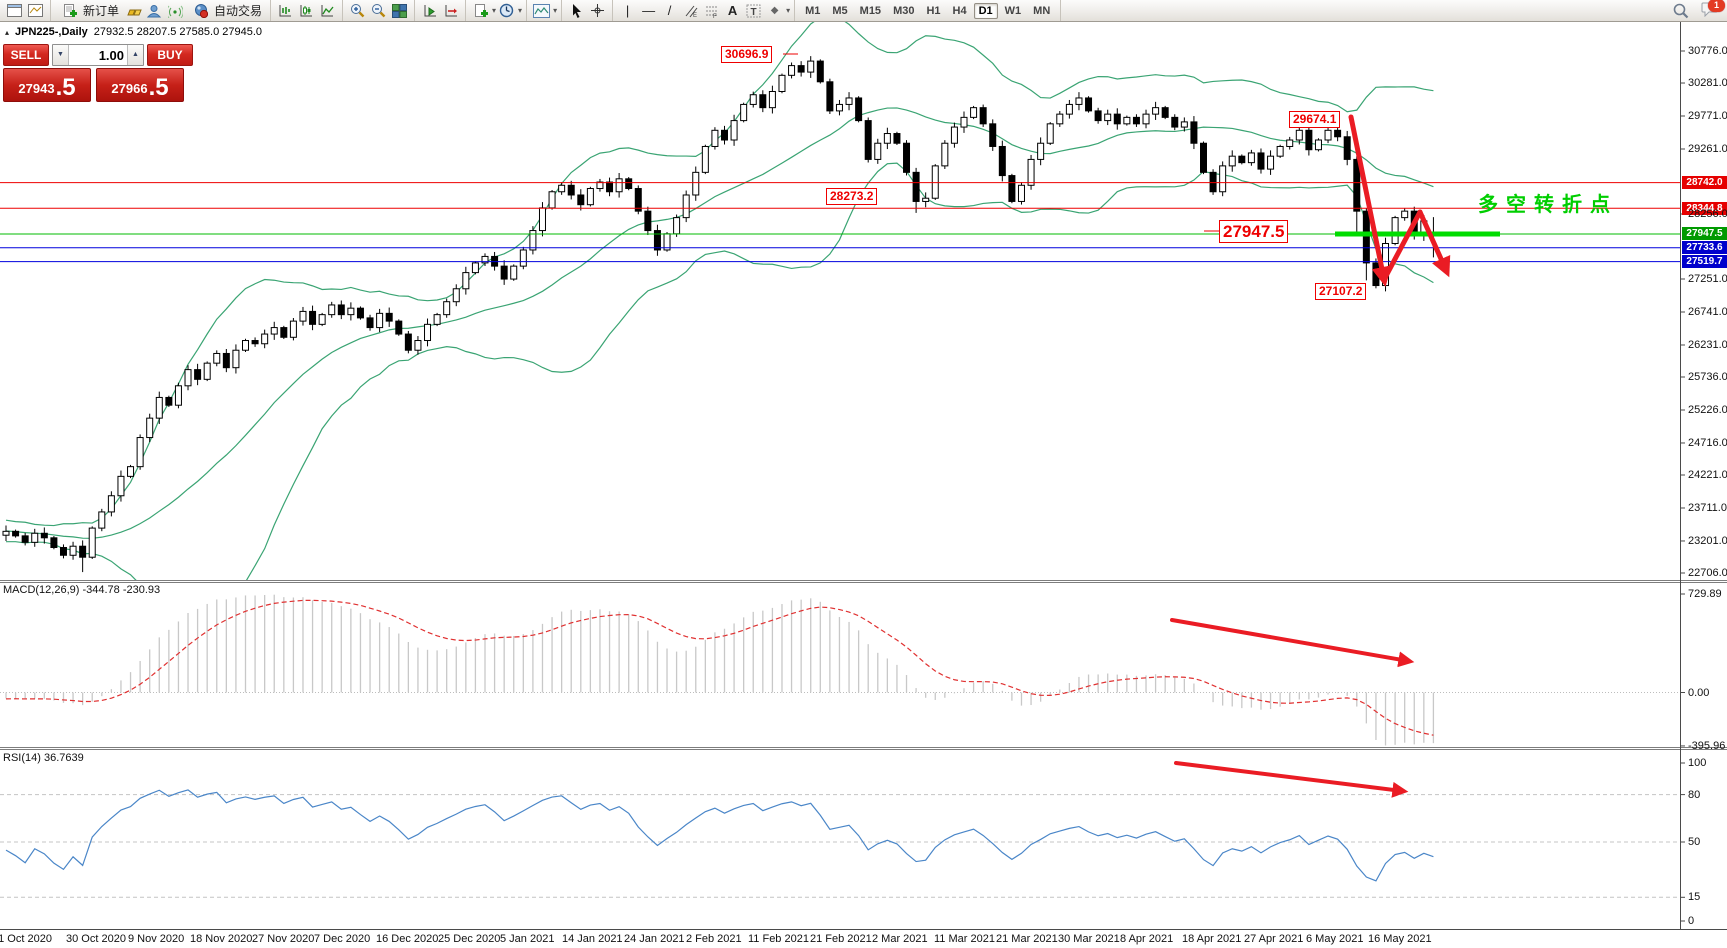 This screenshot has height=948, width=1727. I want to click on price-level-badge: 27947.5, so click(1704, 234).